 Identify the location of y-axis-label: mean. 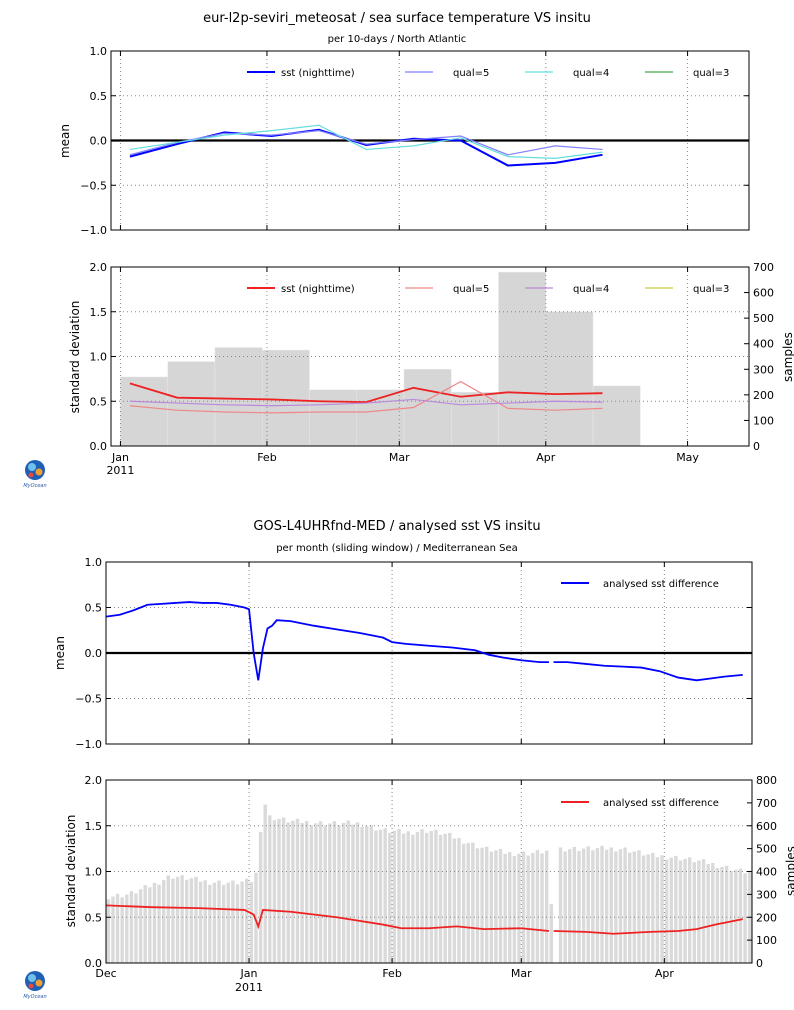
(65, 141).